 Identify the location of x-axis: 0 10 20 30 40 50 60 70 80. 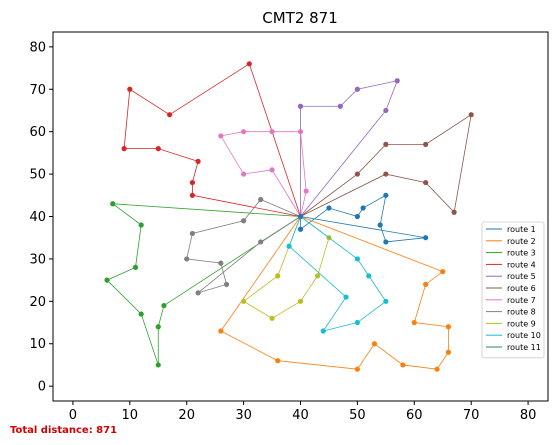
(303, 412).